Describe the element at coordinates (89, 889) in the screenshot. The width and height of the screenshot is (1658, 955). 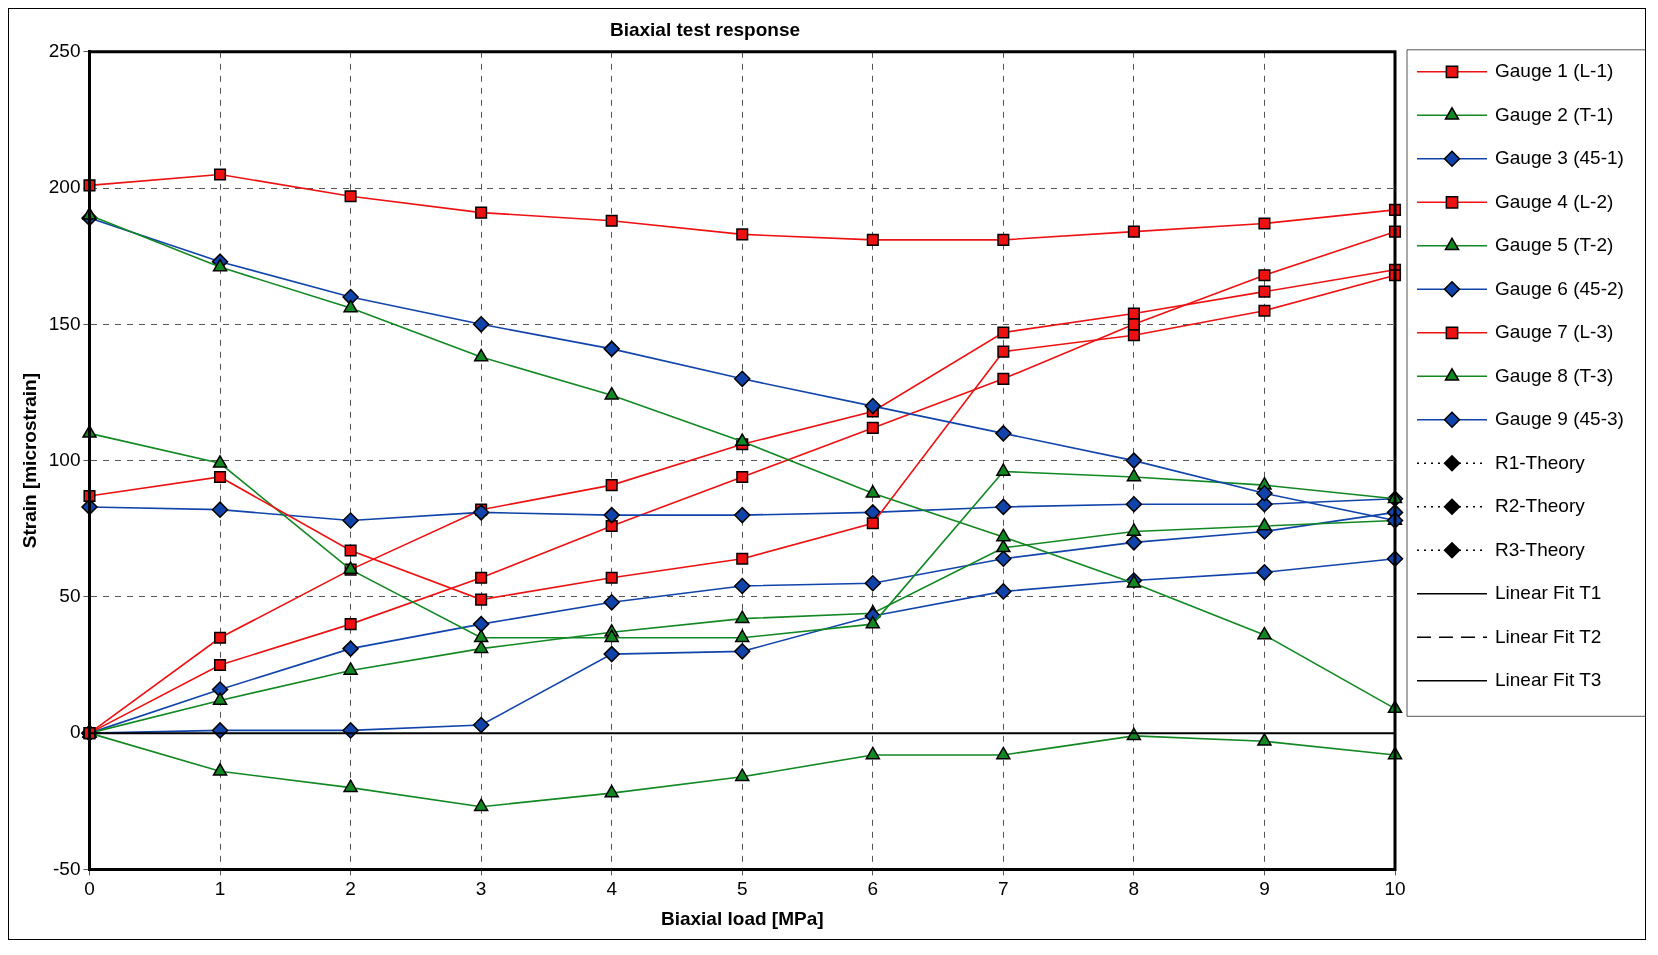
I see `x-tick-label: 0` at that location.